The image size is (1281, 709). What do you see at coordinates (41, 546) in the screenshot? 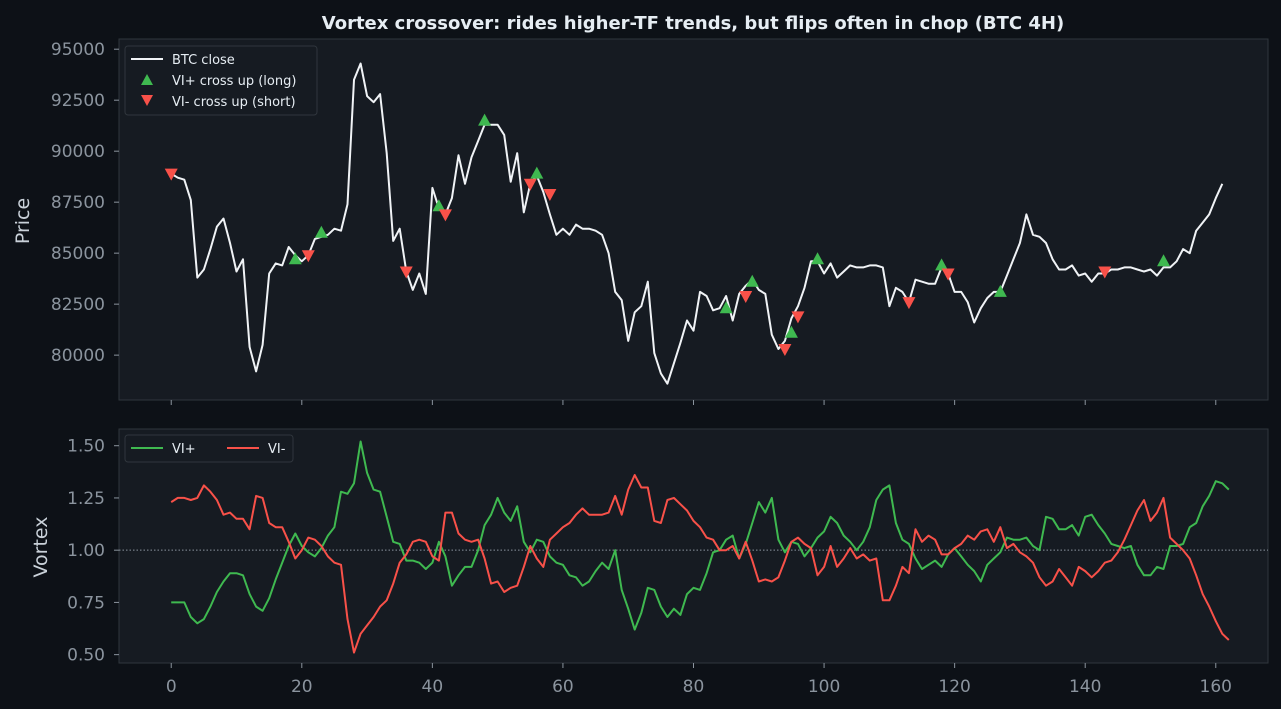
I see `vortex-y-axis-label: Vortex` at bounding box center [41, 546].